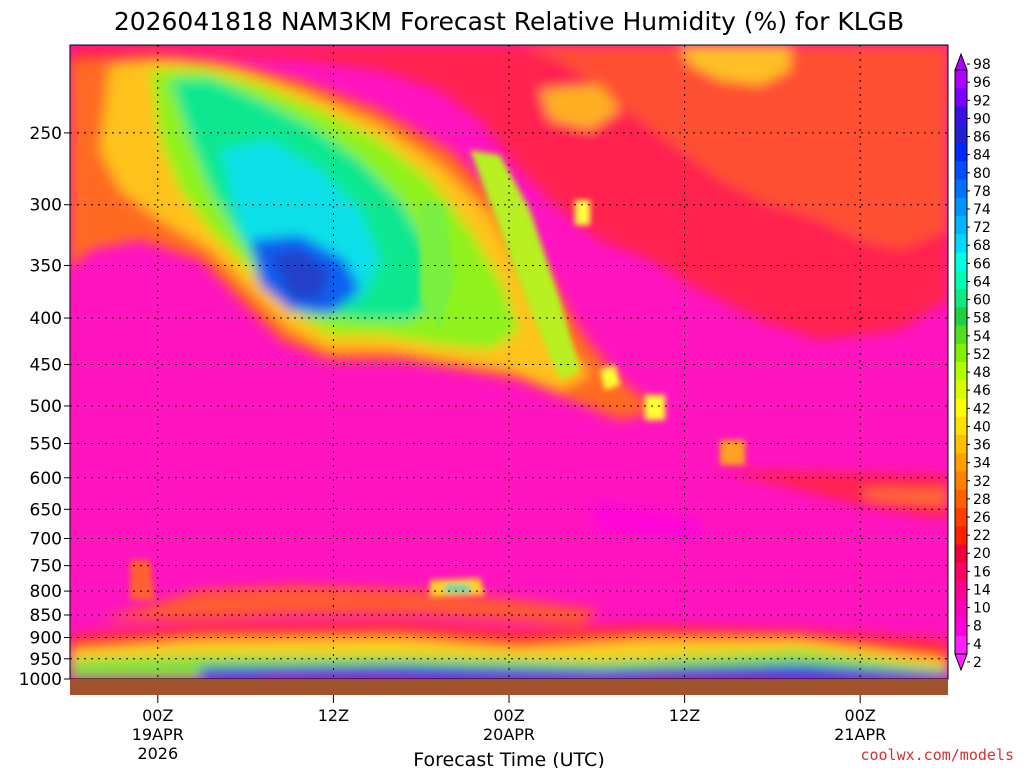  Describe the element at coordinates (982, 536) in the screenshot. I see `colorbar-label: 22` at that location.